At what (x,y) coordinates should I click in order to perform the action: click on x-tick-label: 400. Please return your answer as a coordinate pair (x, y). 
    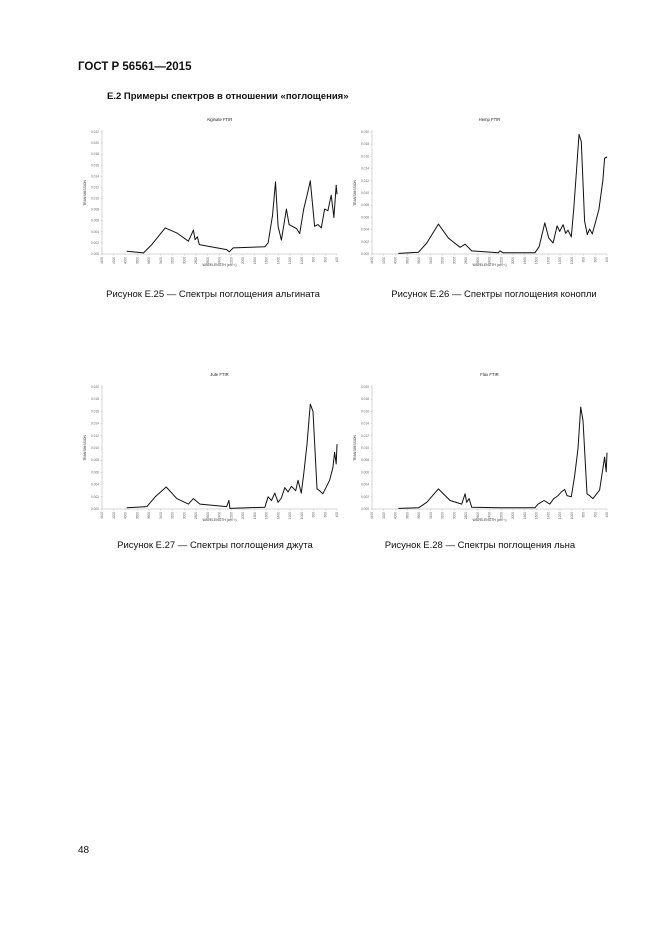
    Looking at the image, I should click on (607, 260).